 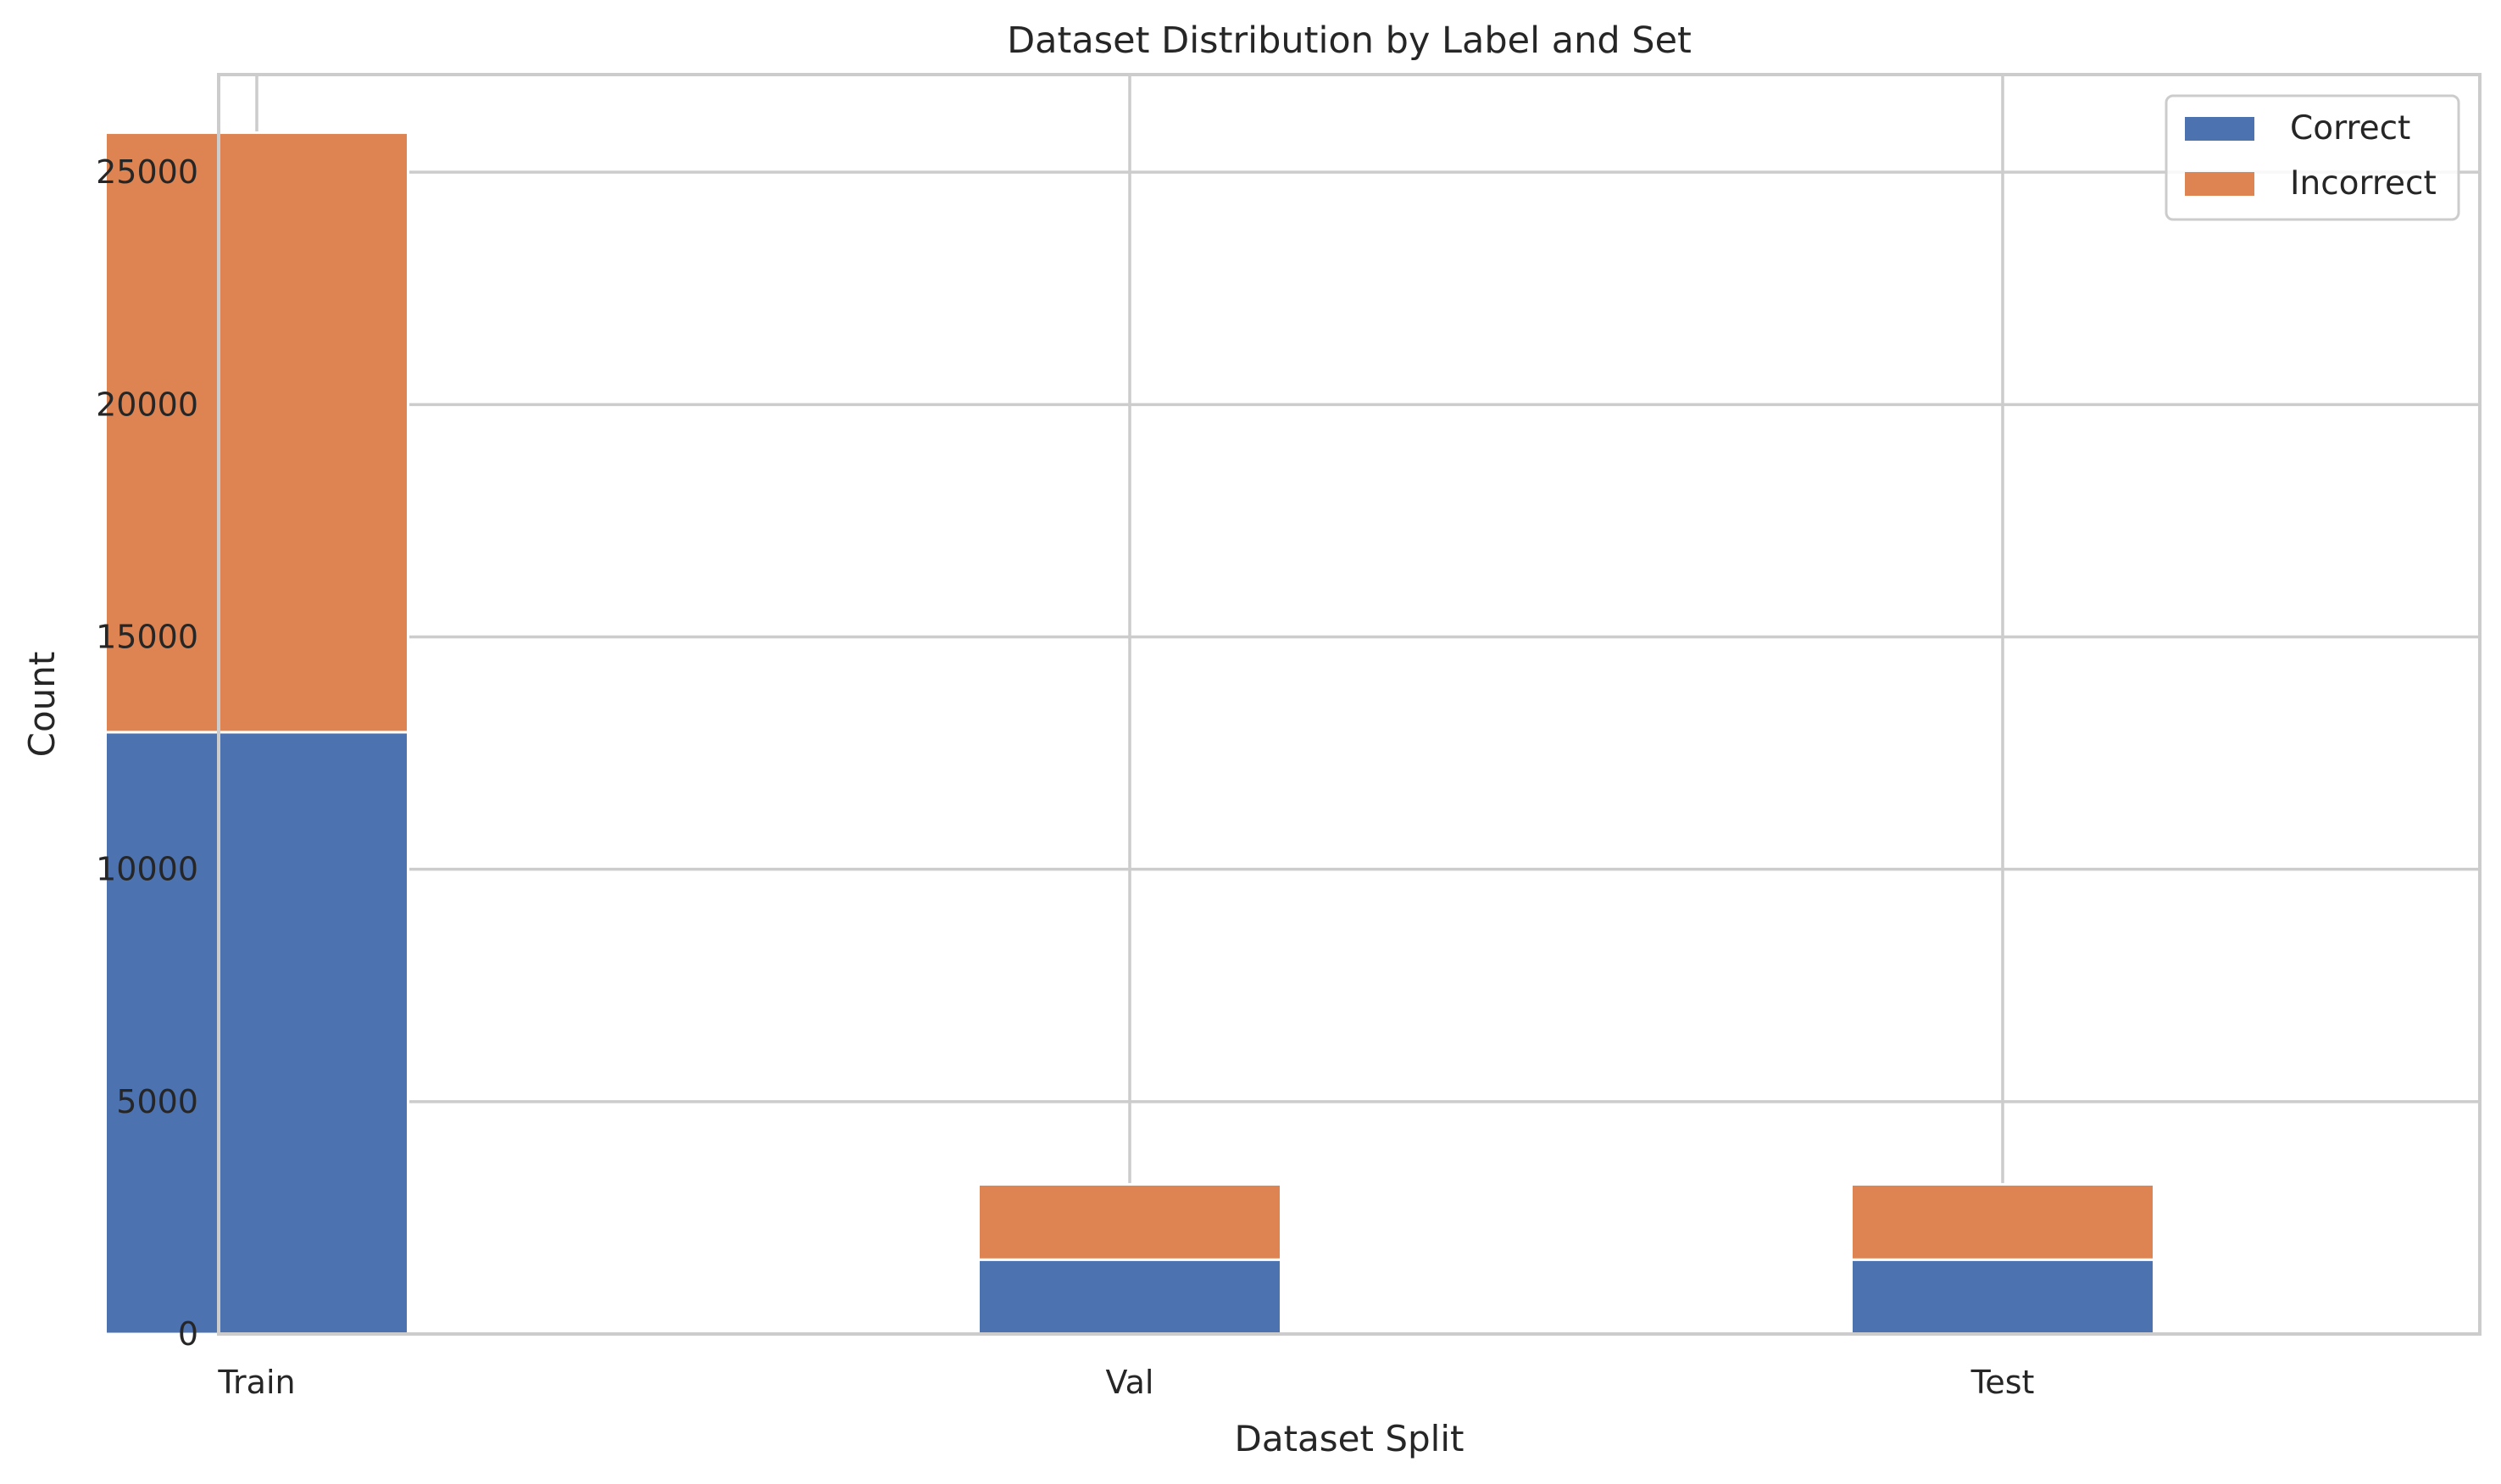 I want to click on x-axis-label: Dataset Split, so click(x=1349, y=1439).